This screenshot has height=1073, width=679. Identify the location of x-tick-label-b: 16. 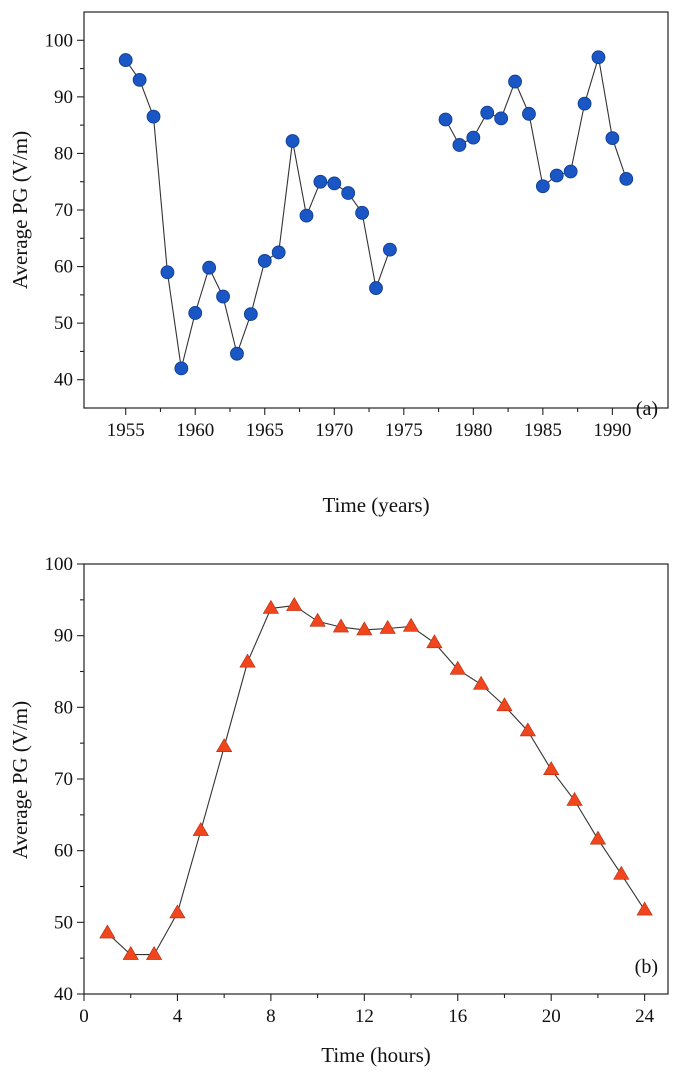
(457, 1016).